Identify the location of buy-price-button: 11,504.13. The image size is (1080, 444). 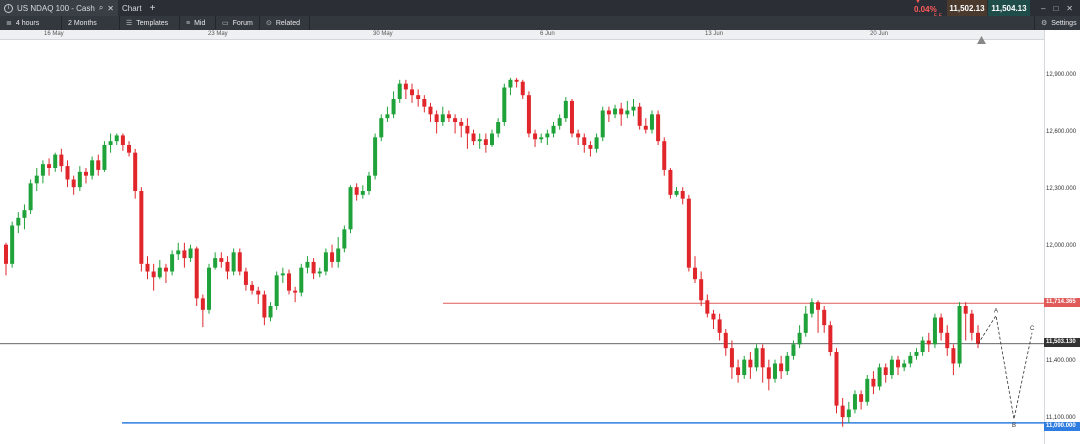
(1009, 8).